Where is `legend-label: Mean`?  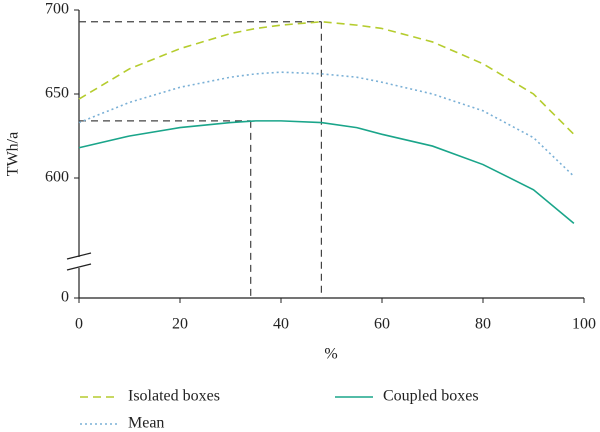 legend-label: Mean is located at coordinates (146, 423).